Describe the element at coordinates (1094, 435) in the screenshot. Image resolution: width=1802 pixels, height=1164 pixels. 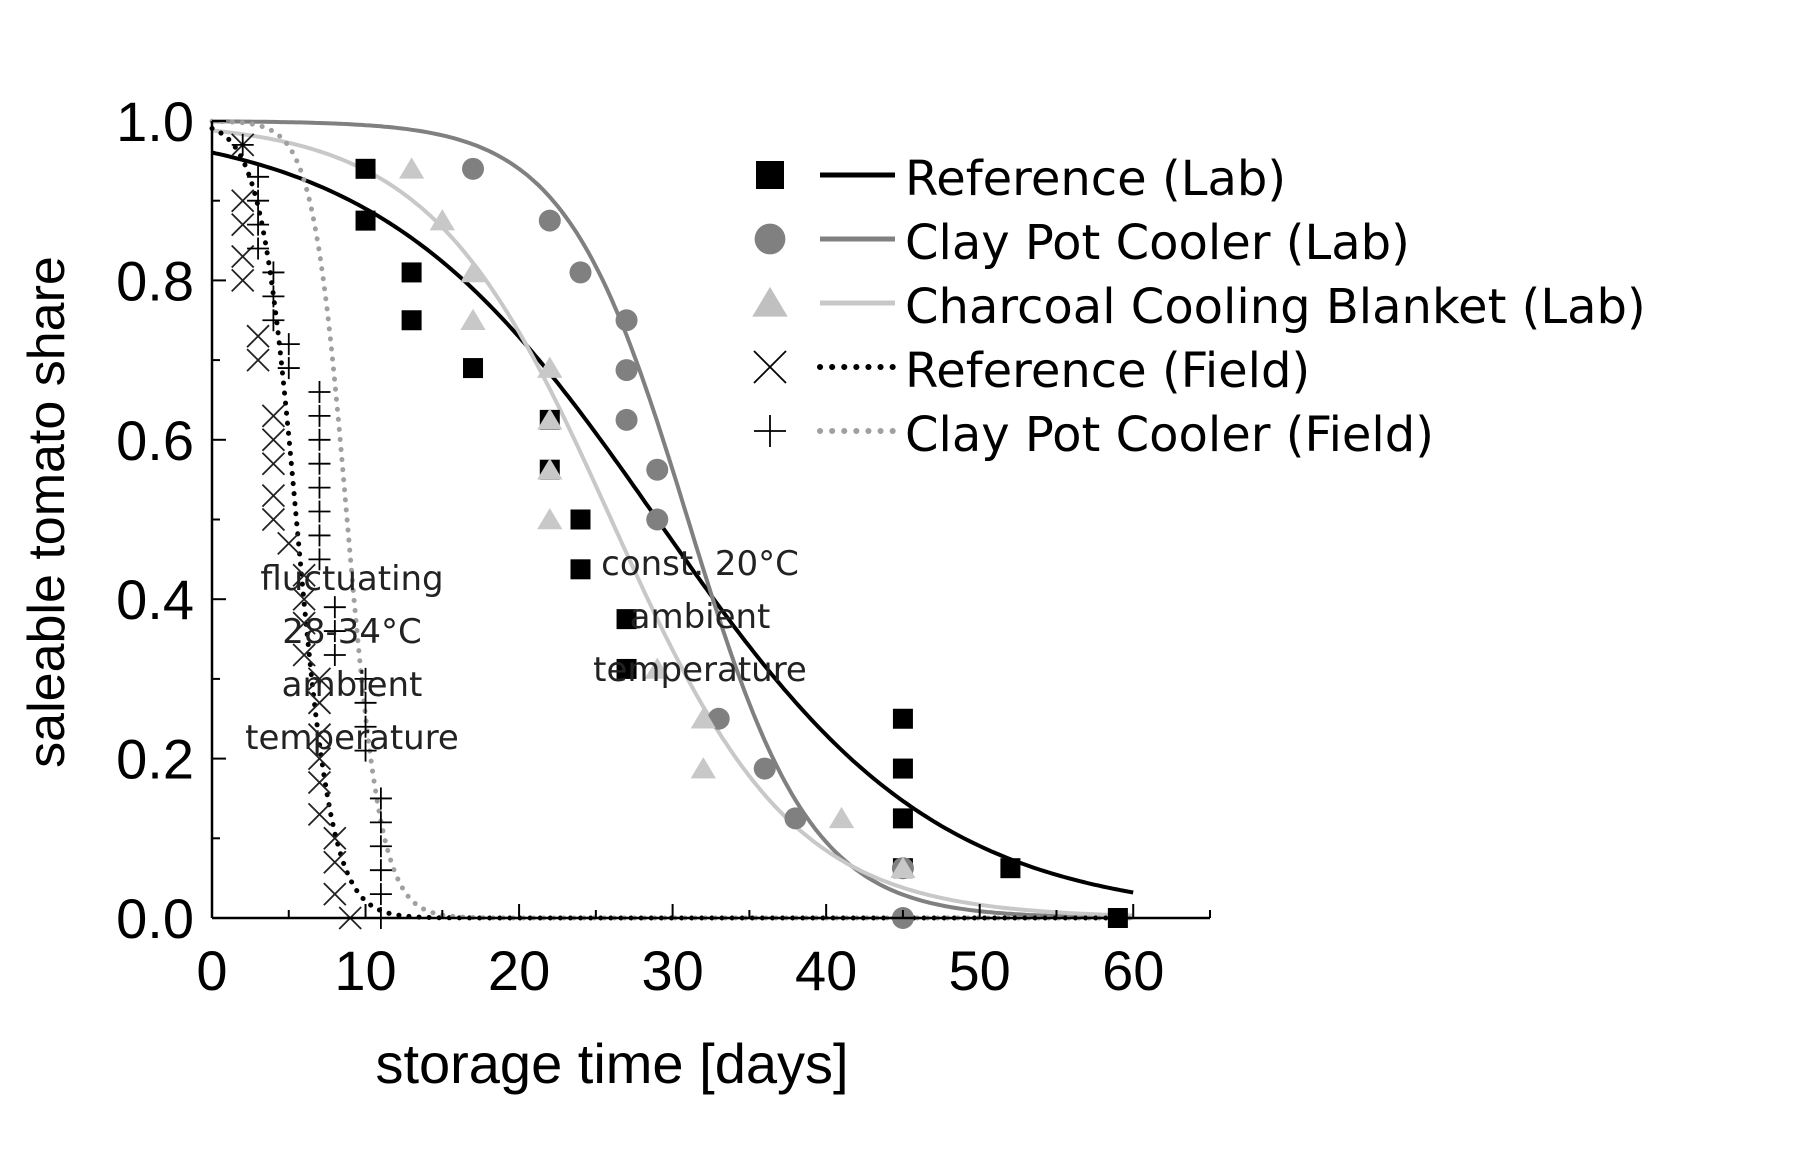
I see `legend-entry-clay-field: Clay Pot Cooler (Field)` at that location.